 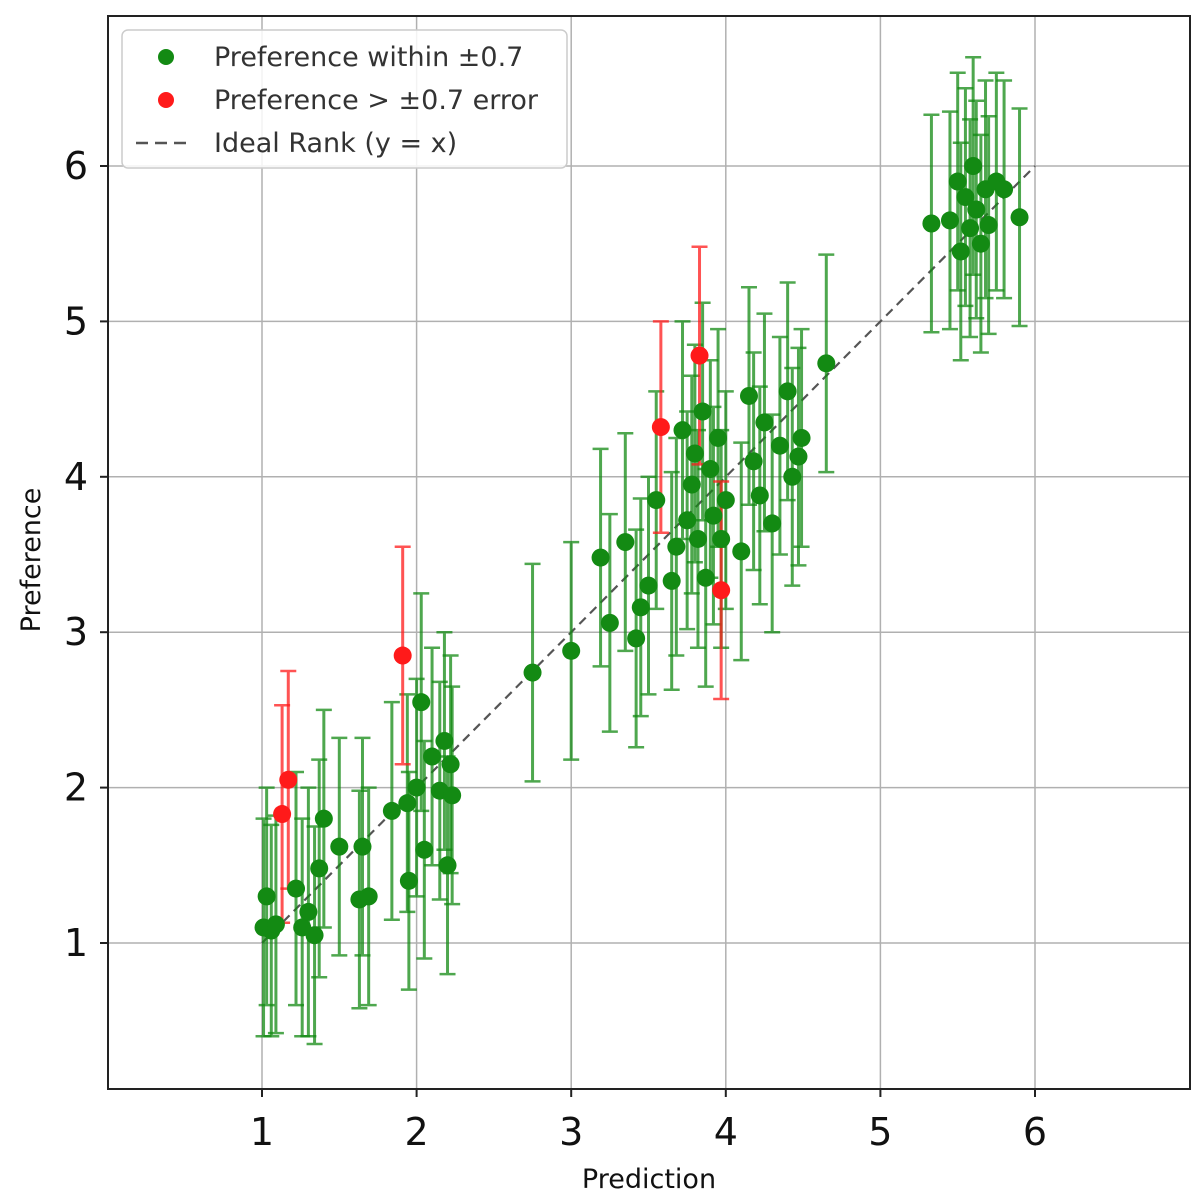 I want to click on x-tick-label: 5, so click(x=880, y=1132).